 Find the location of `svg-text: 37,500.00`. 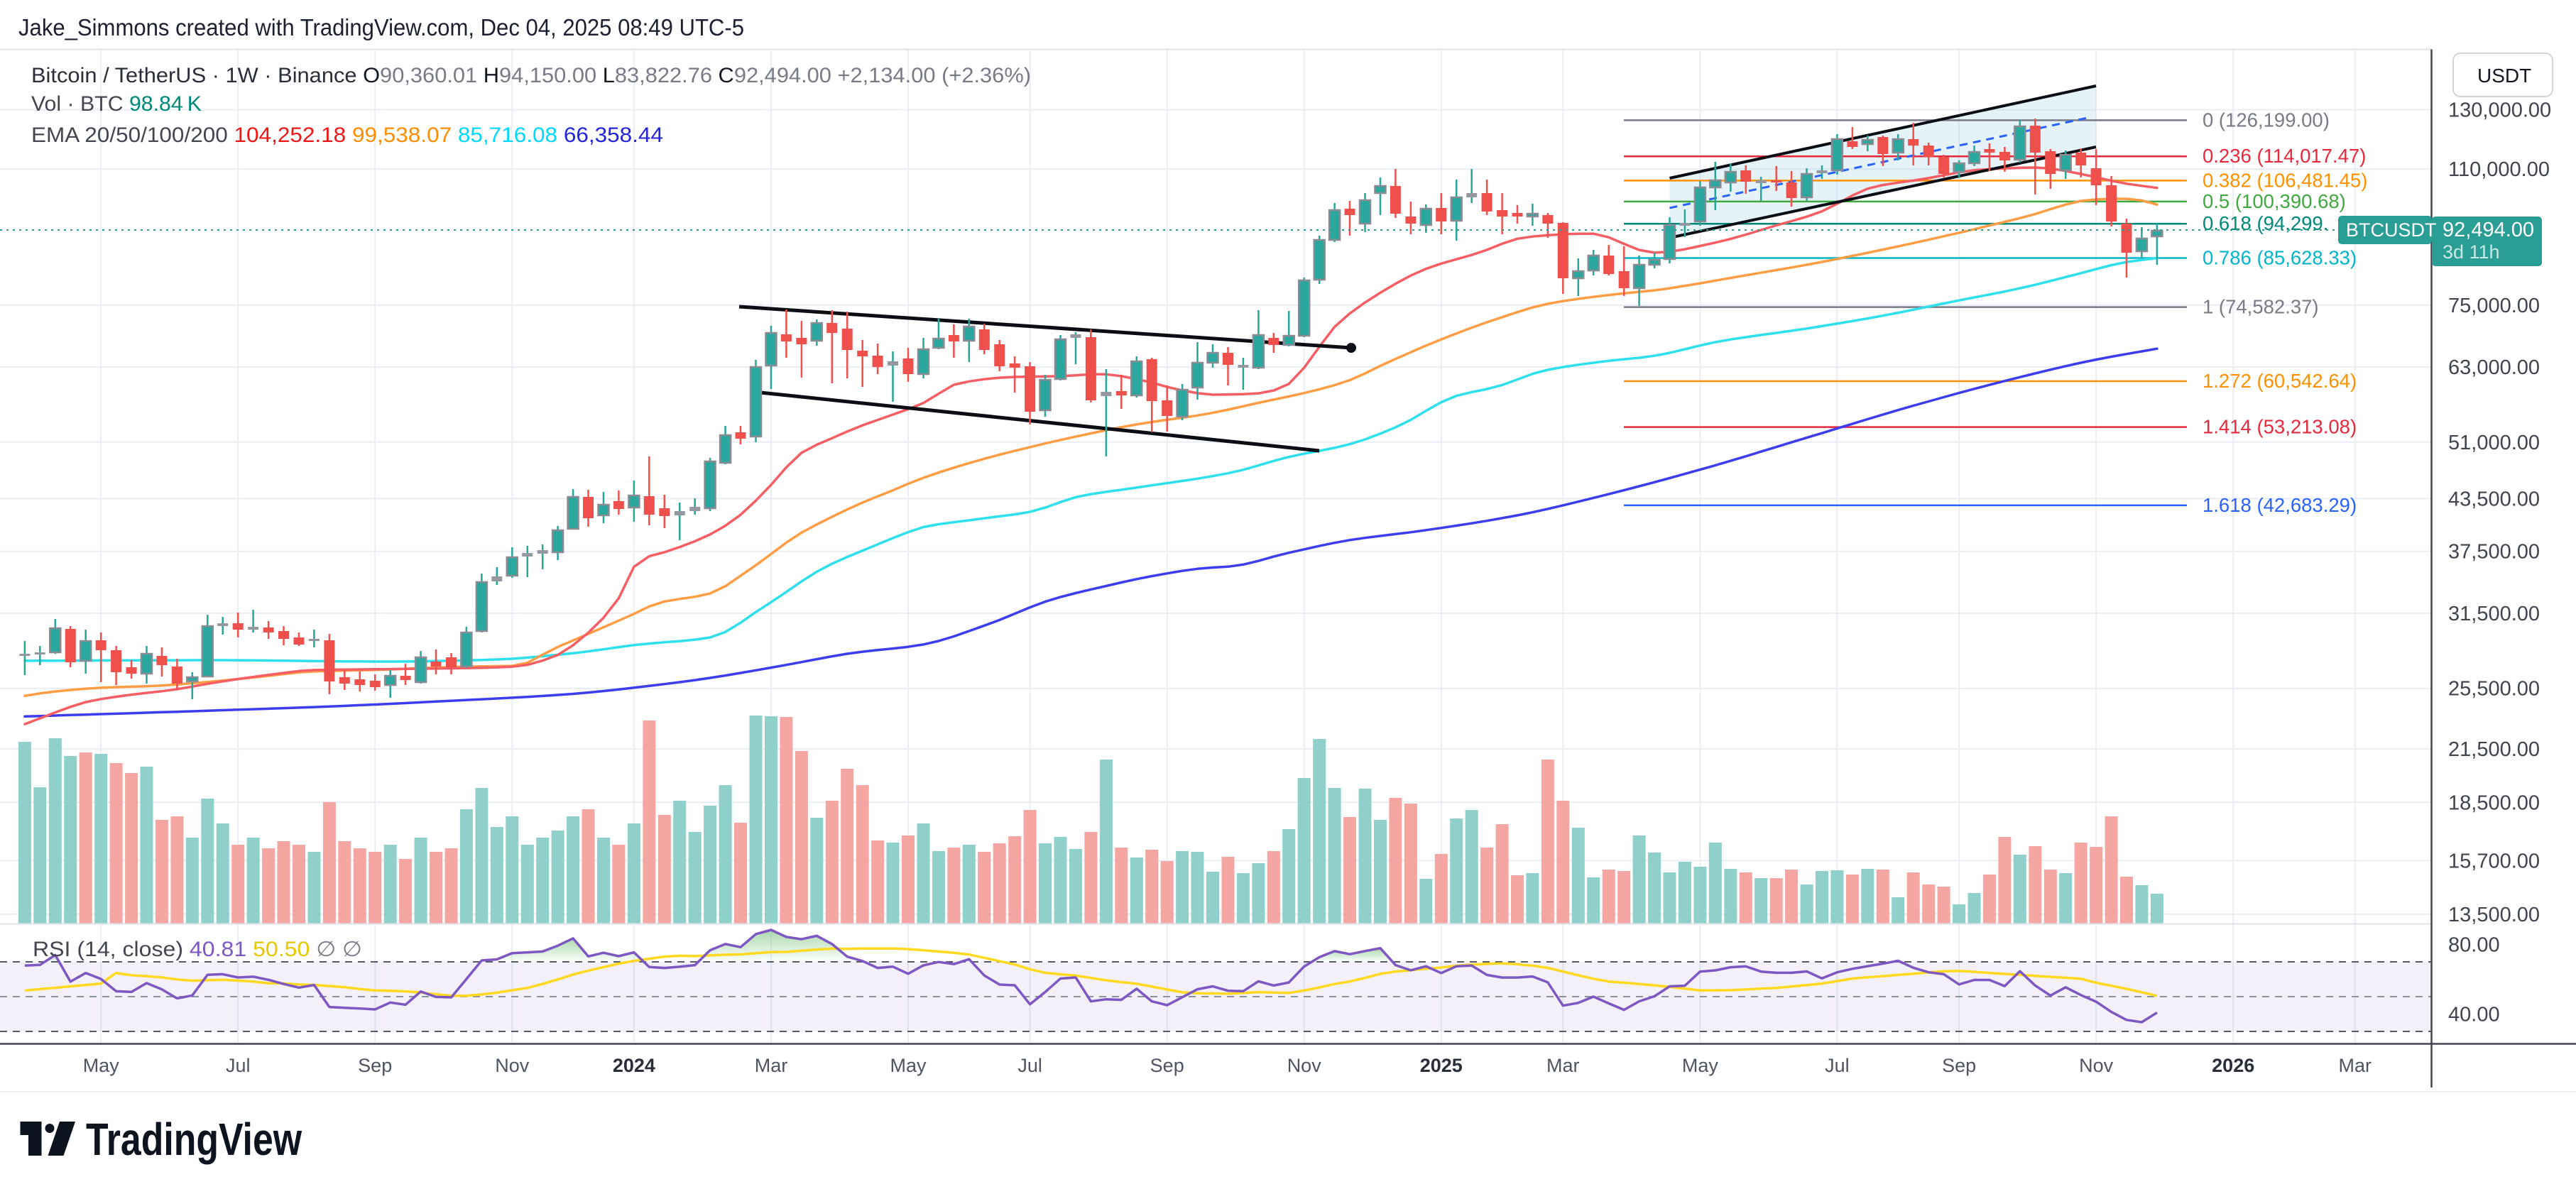

svg-text: 37,500.00 is located at coordinates (2494, 552).